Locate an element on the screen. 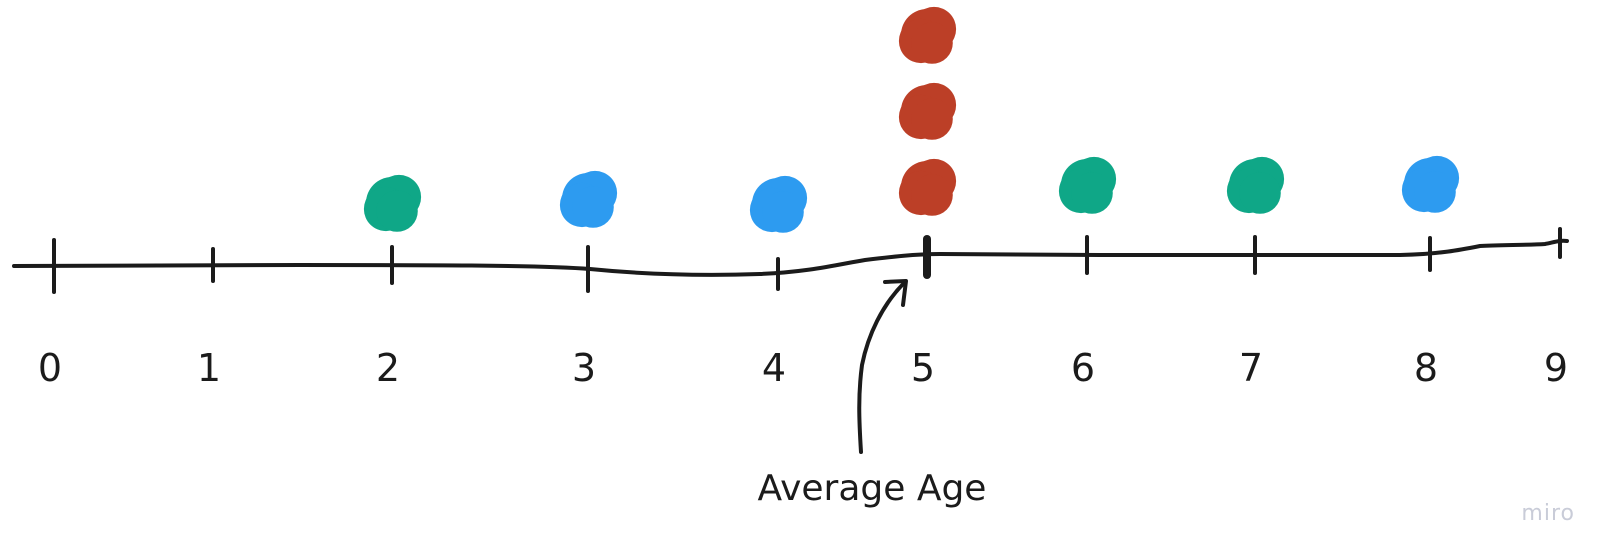 Image resolution: width=1600 pixels, height=552 pixels. tick-label-9: 9 is located at coordinates (1556, 368).